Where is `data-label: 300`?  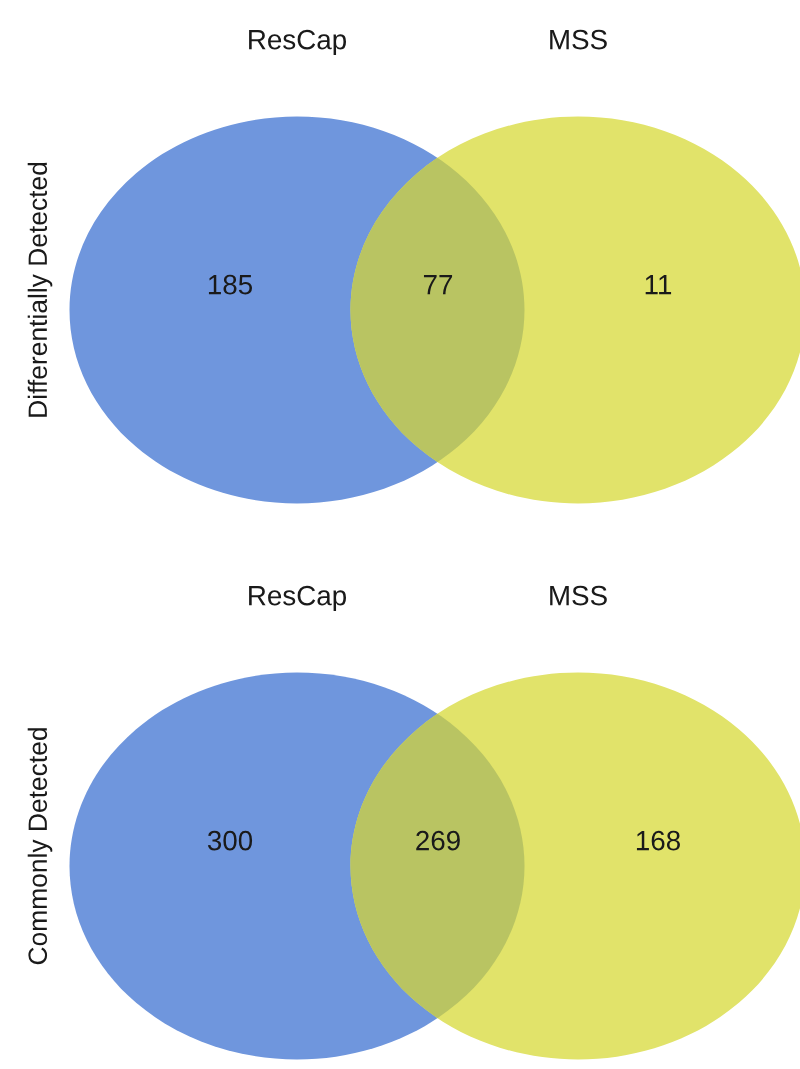 data-label: 300 is located at coordinates (230, 840).